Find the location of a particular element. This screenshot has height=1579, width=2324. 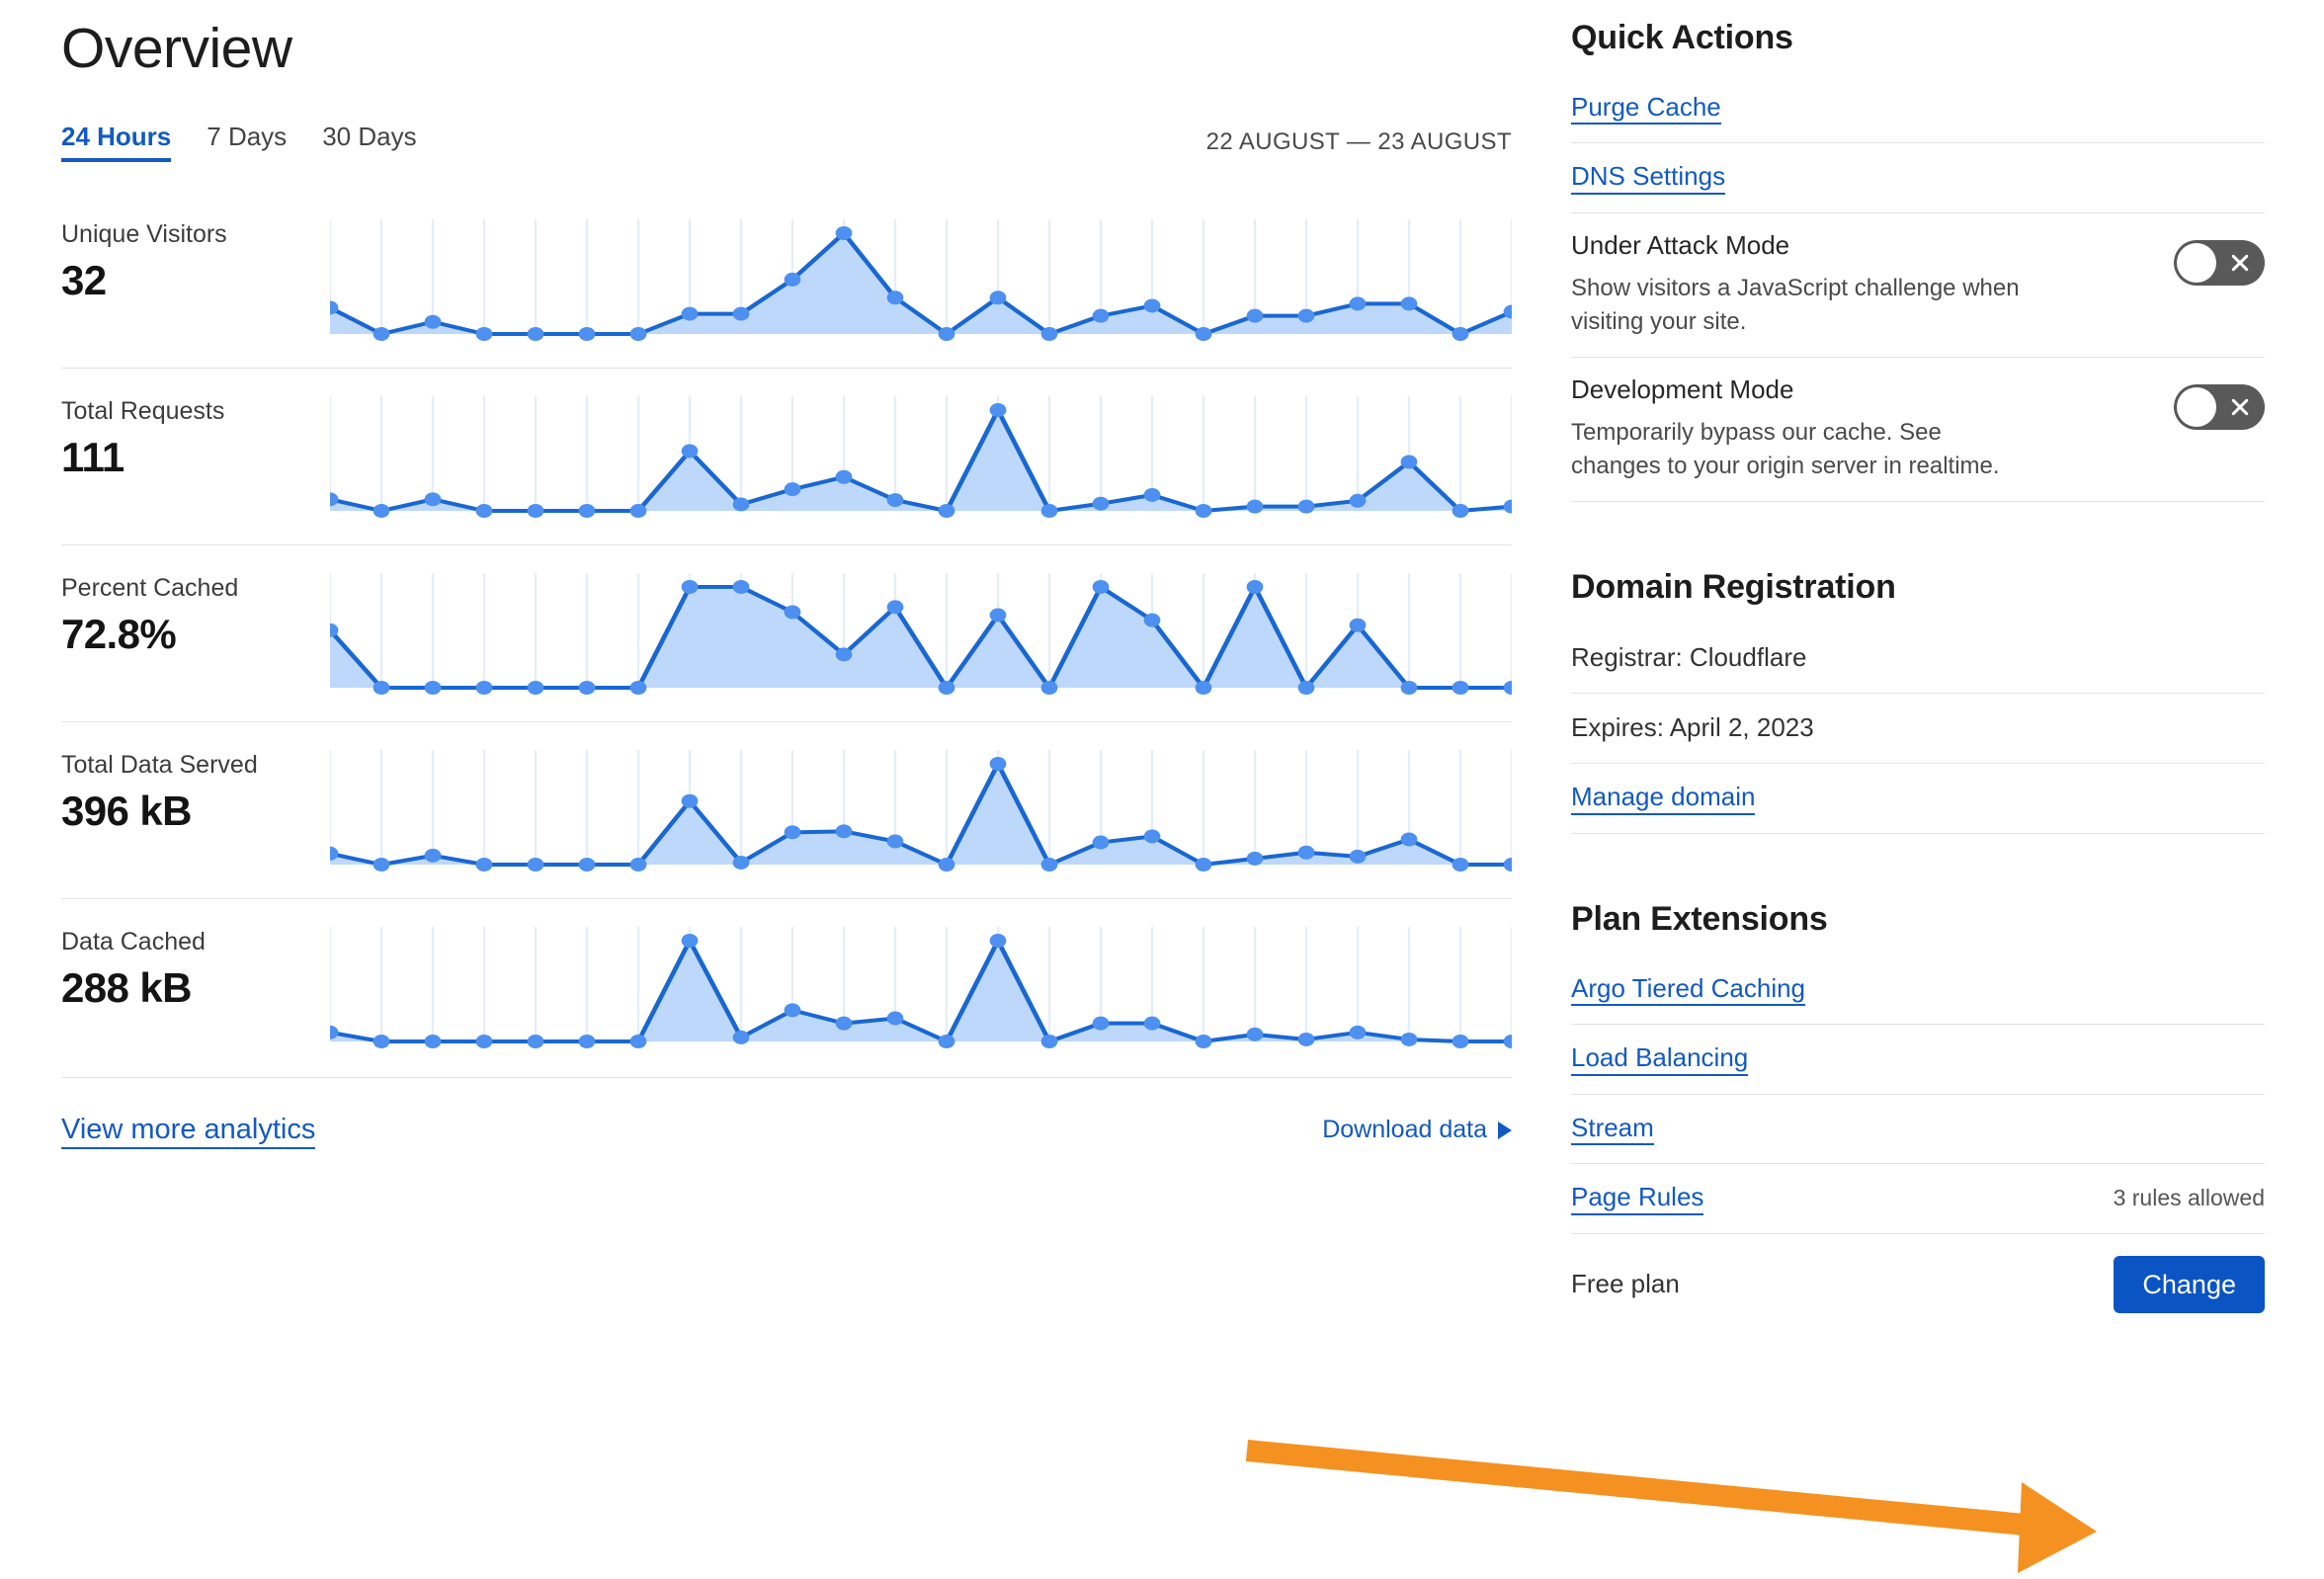

purge-cache-link: Purge Cache is located at coordinates (1646, 108).